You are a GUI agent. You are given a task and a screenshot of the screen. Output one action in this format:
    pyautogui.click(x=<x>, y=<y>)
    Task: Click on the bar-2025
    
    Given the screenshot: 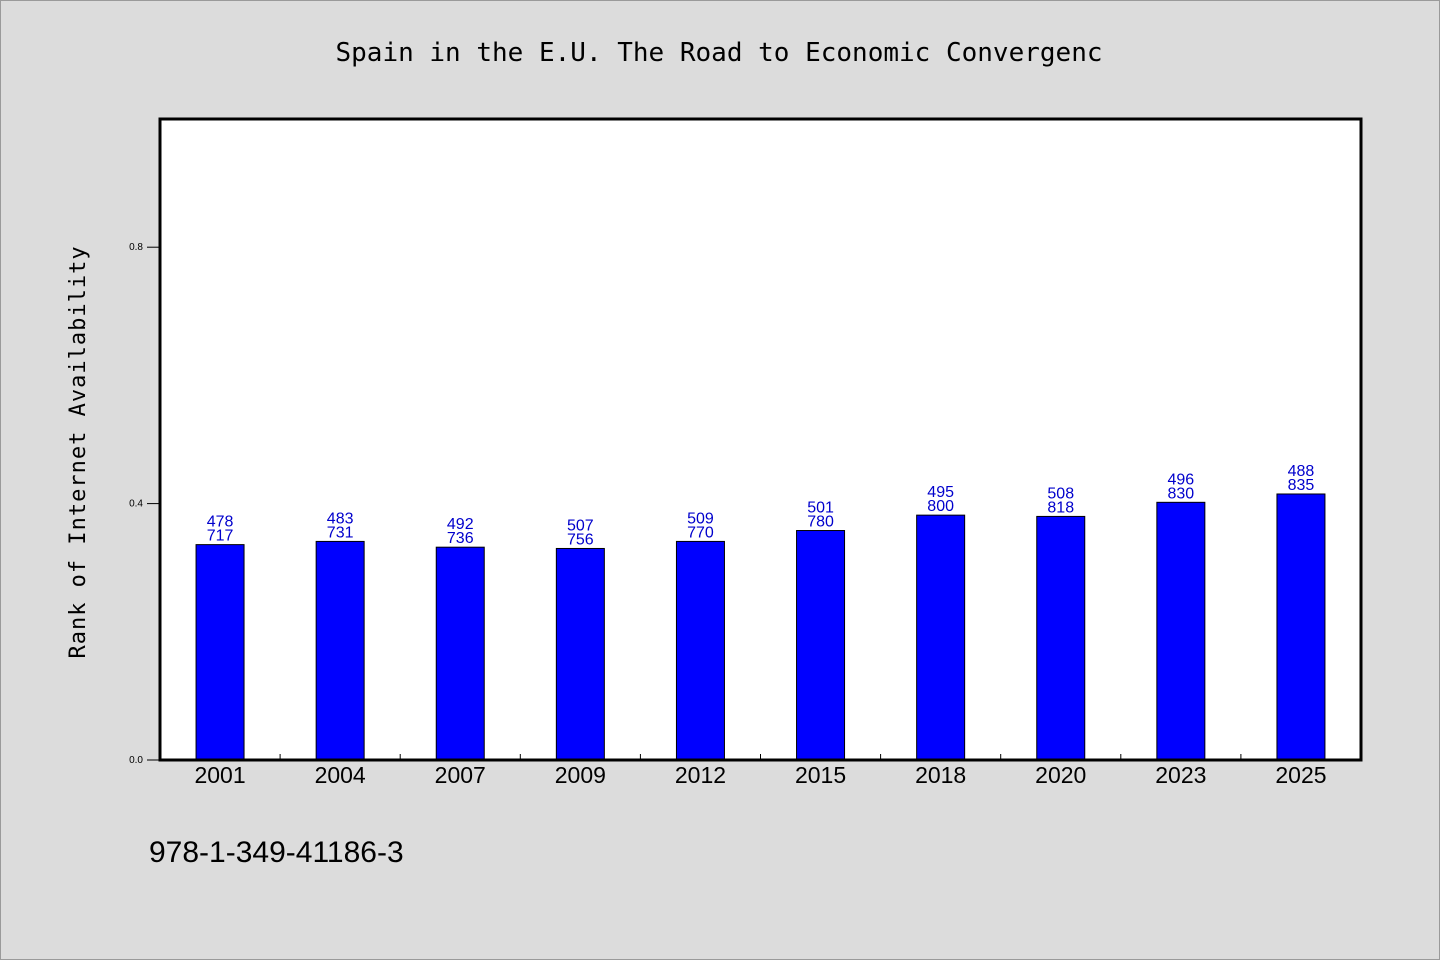 What is the action you would take?
    pyautogui.click(x=1301, y=627)
    